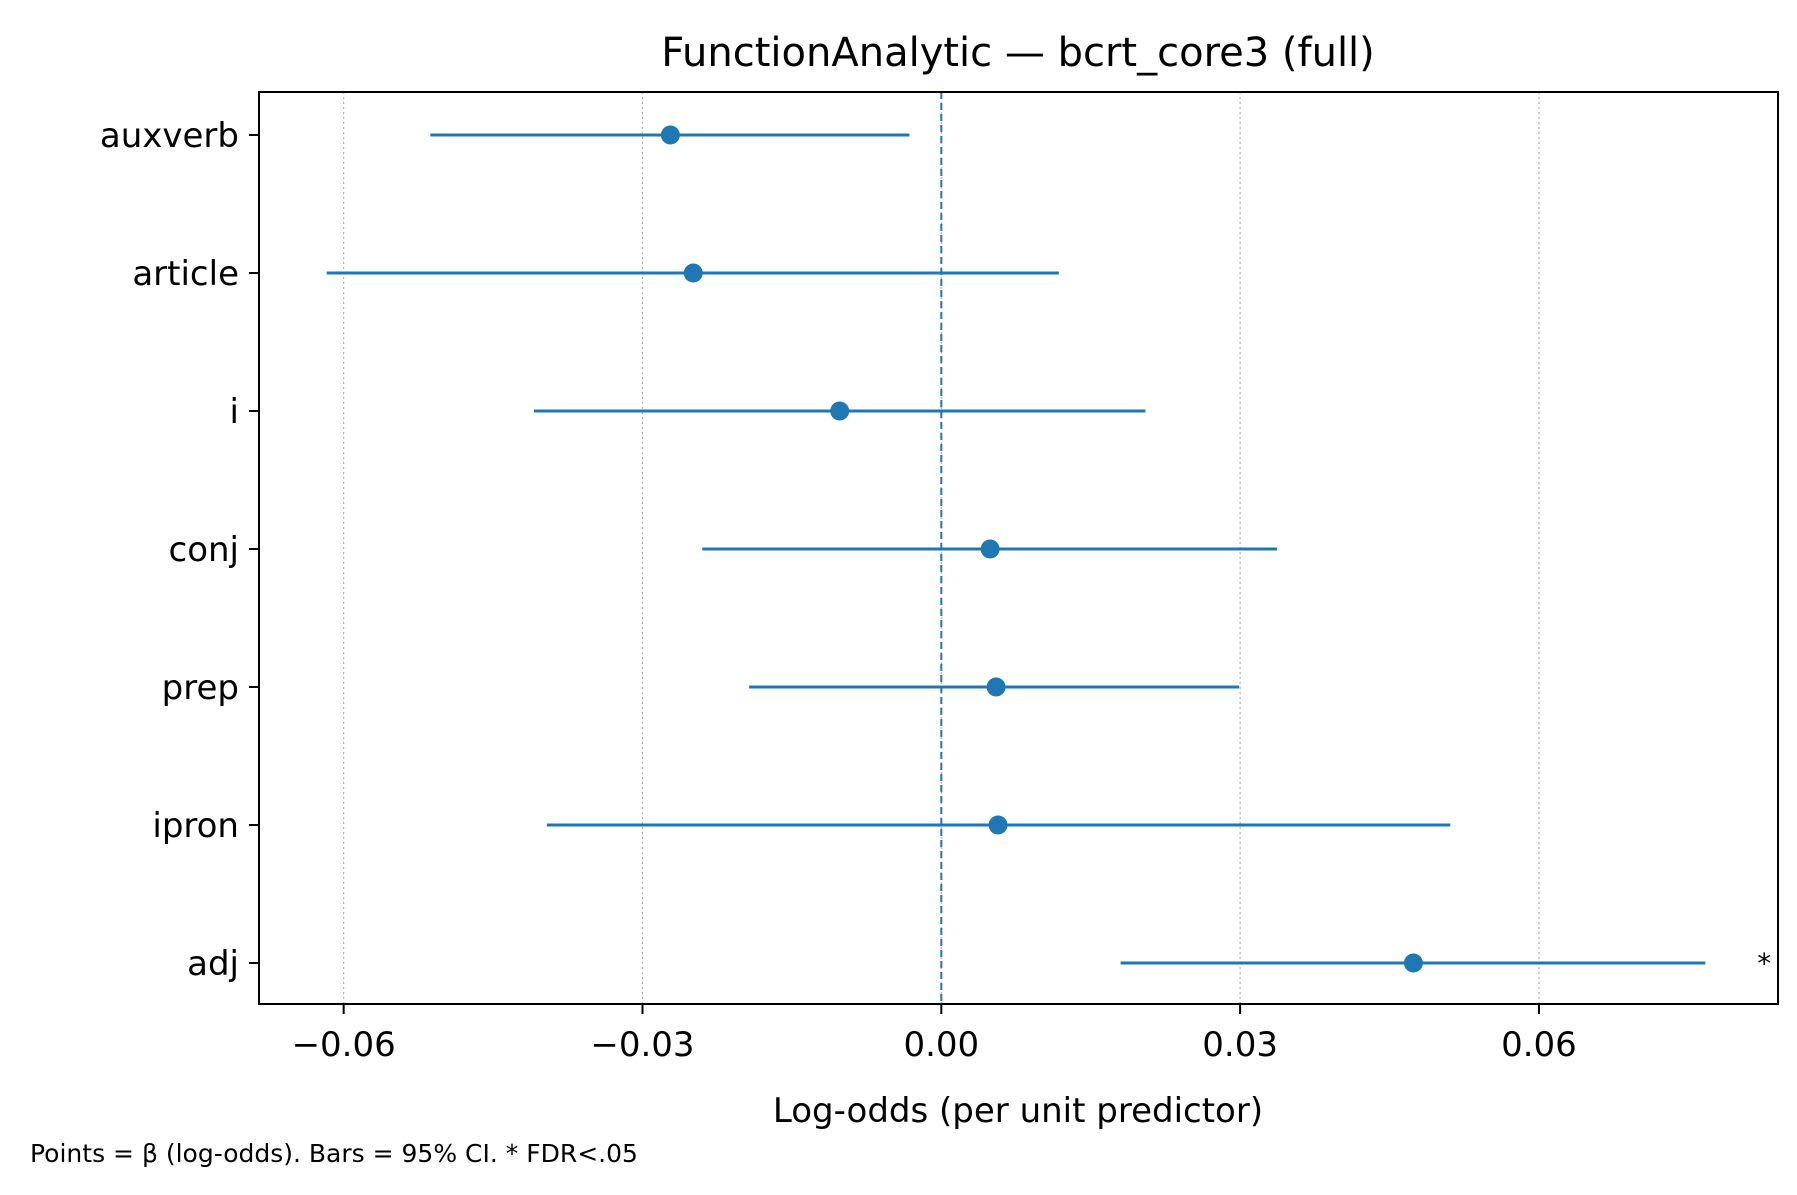  Describe the element at coordinates (195, 826) in the screenshot. I see `y-tick-label: ipron` at that location.